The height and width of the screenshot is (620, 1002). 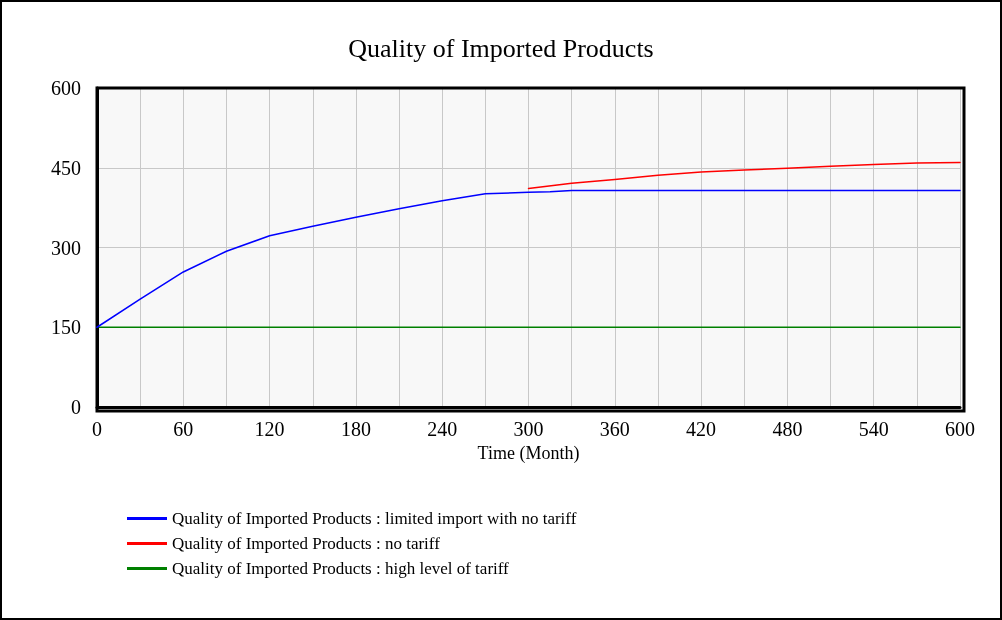 What do you see at coordinates (355, 429) in the screenshot?
I see `x-tick-label: 180` at bounding box center [355, 429].